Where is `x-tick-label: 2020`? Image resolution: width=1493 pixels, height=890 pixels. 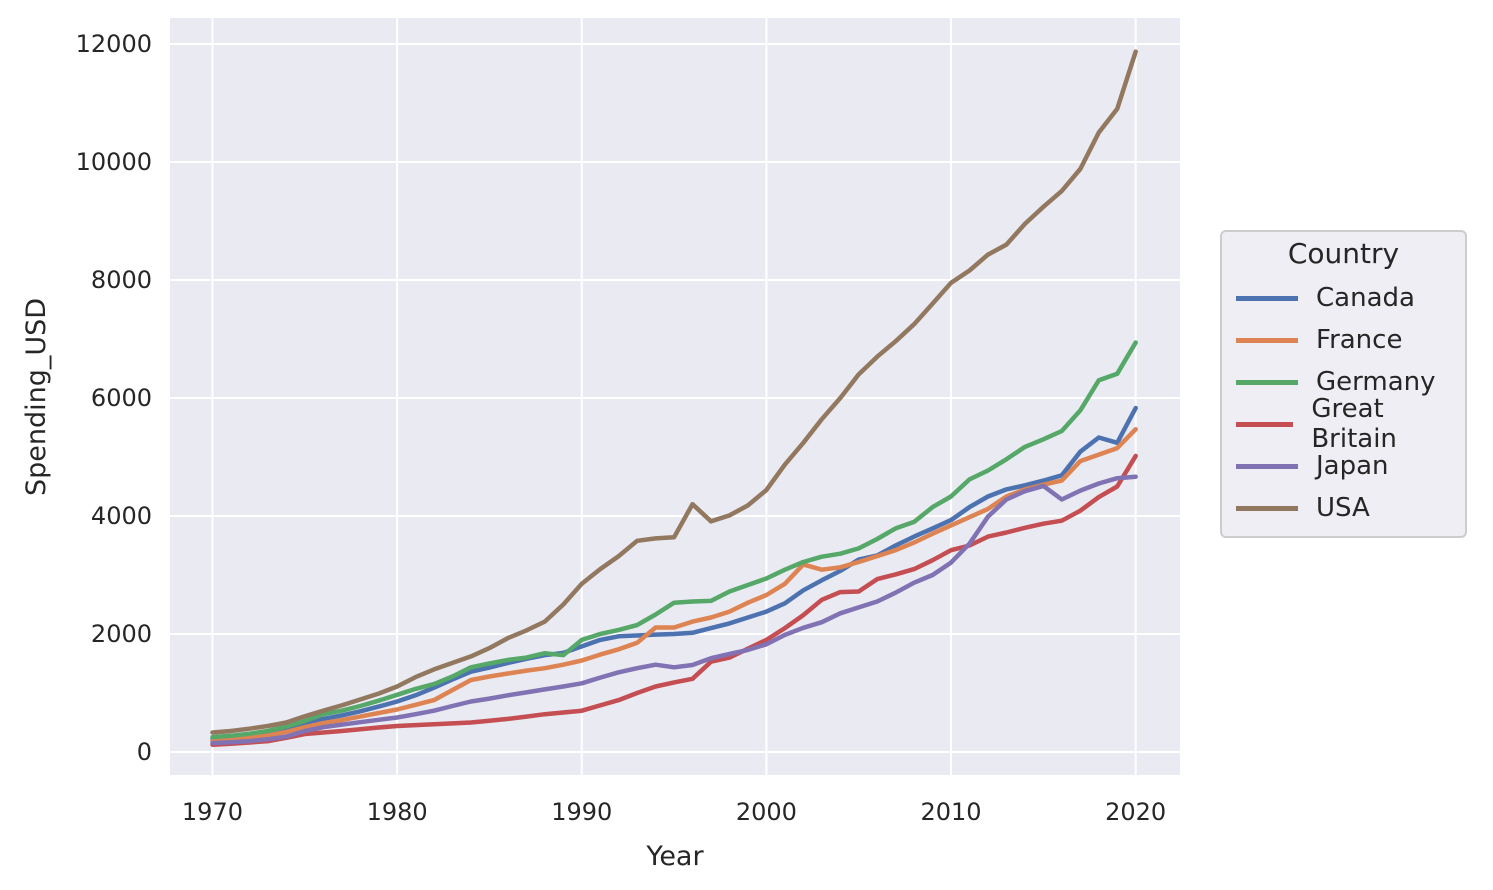
x-tick-label: 2020 is located at coordinates (1136, 812).